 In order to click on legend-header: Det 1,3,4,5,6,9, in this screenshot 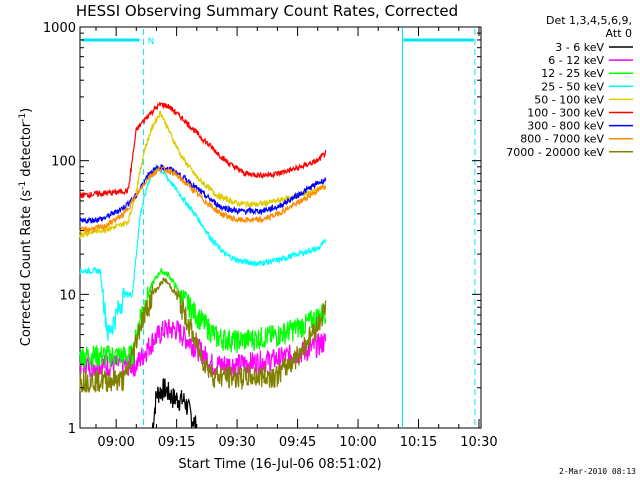, I will do `click(589, 20)`.